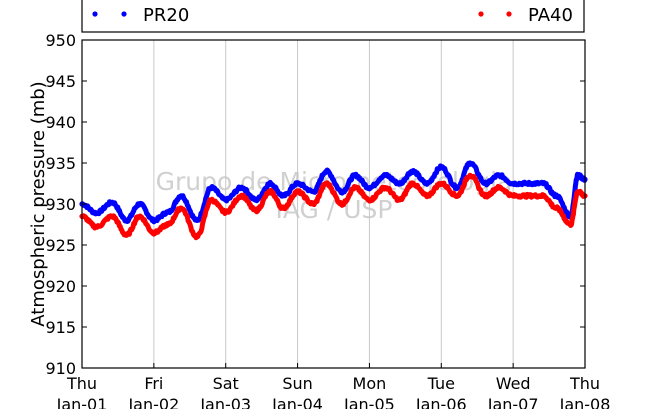 The height and width of the screenshot is (409, 650). Describe the element at coordinates (60, 40) in the screenshot. I see `y-tick-label: 950` at that location.